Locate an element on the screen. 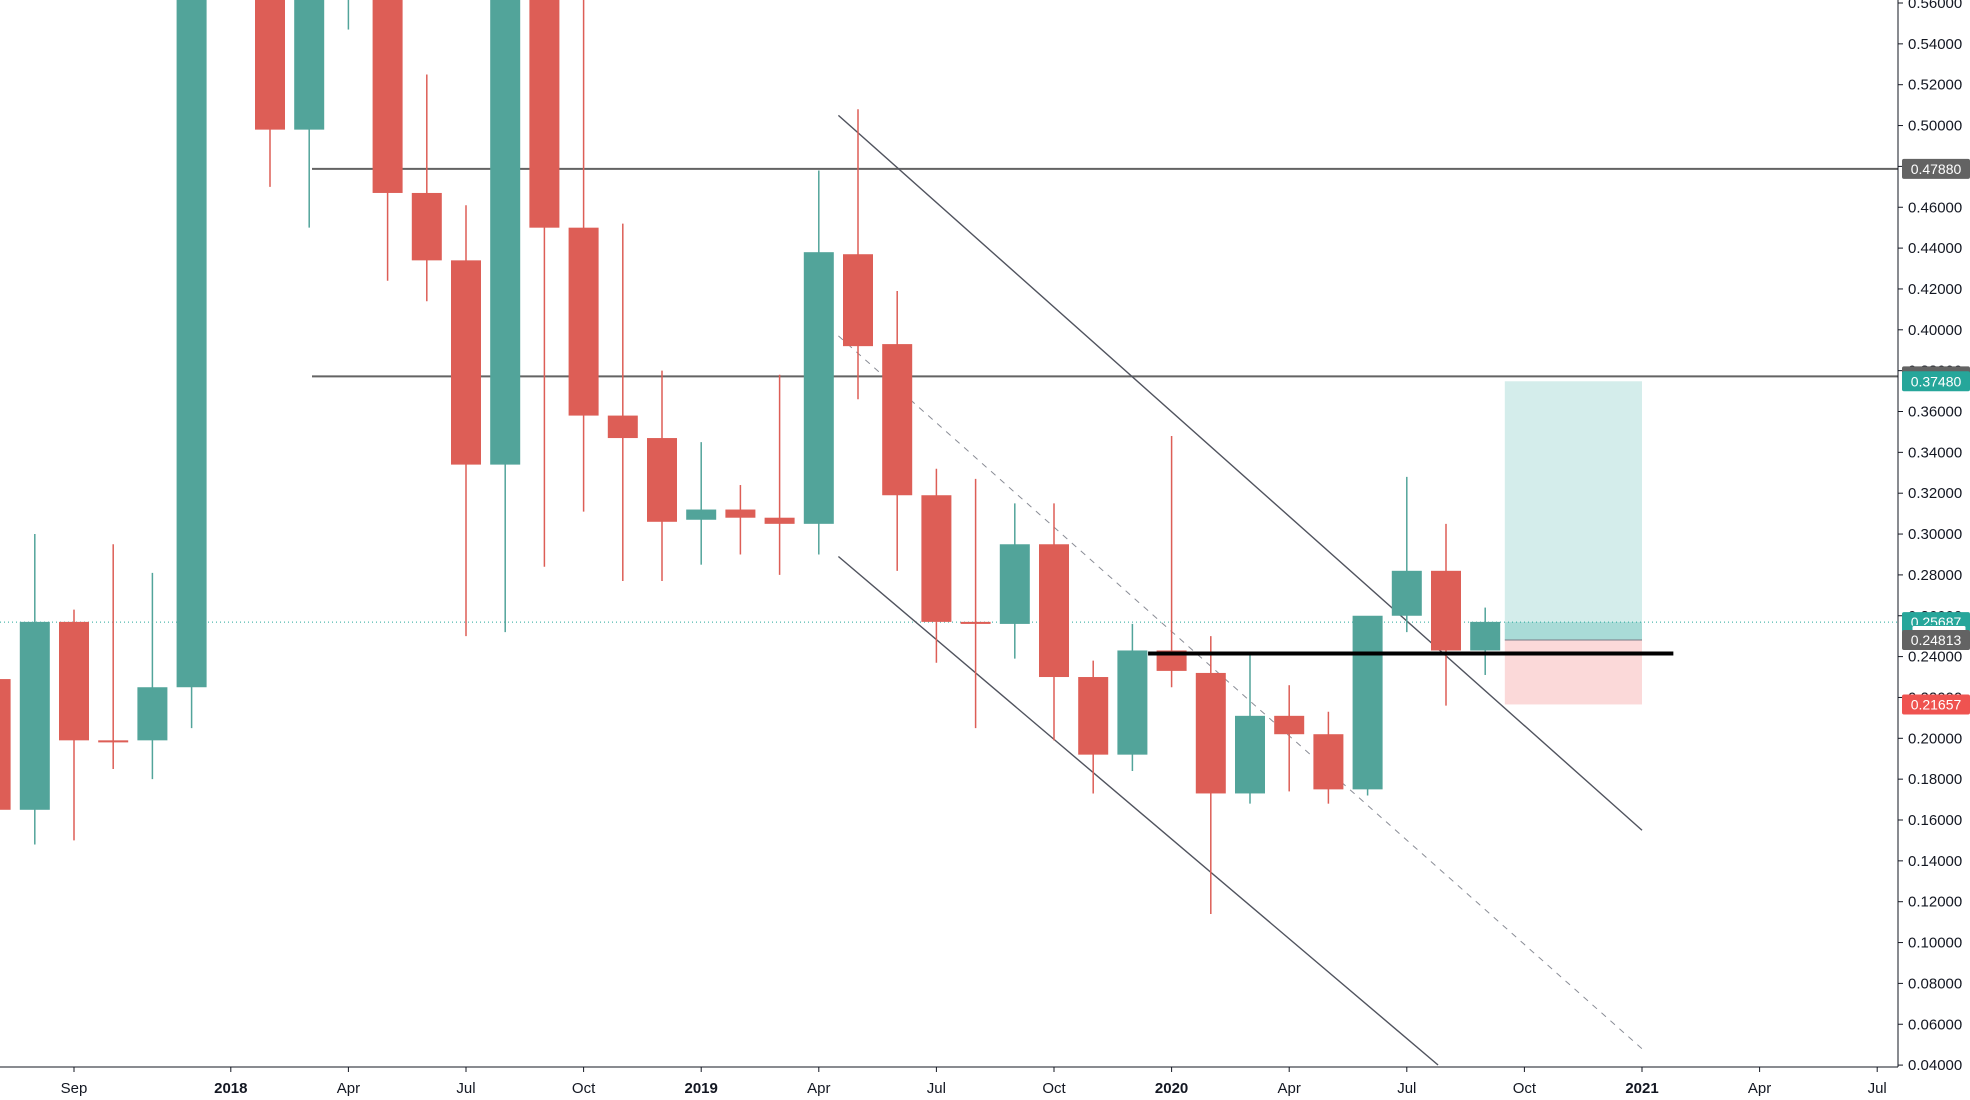 This screenshot has width=1970, height=1100. price-tick-label: 0.56000 is located at coordinates (1935, 6).